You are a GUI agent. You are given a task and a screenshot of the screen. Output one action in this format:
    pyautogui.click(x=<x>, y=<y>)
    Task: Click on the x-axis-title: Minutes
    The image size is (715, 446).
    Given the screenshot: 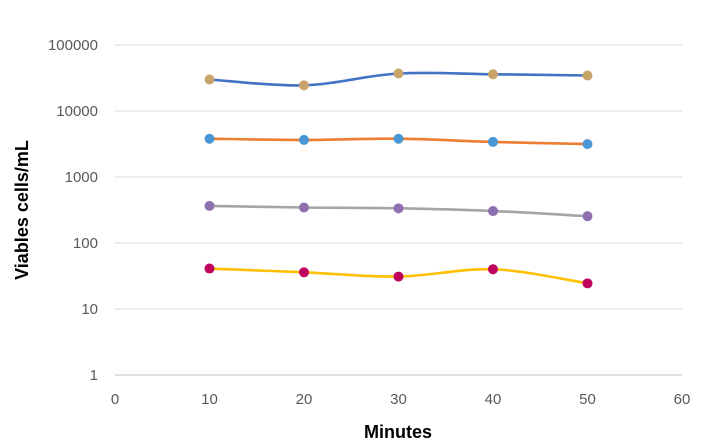 What is the action you would take?
    pyautogui.click(x=398, y=432)
    